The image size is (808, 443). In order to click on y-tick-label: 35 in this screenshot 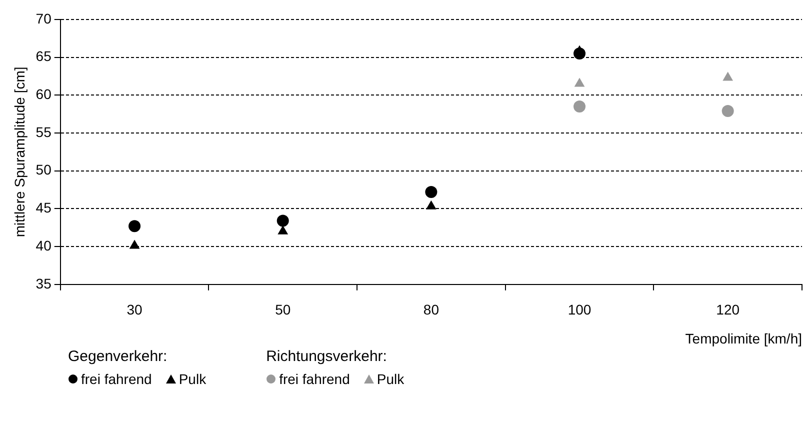, I will do `click(44, 283)`.